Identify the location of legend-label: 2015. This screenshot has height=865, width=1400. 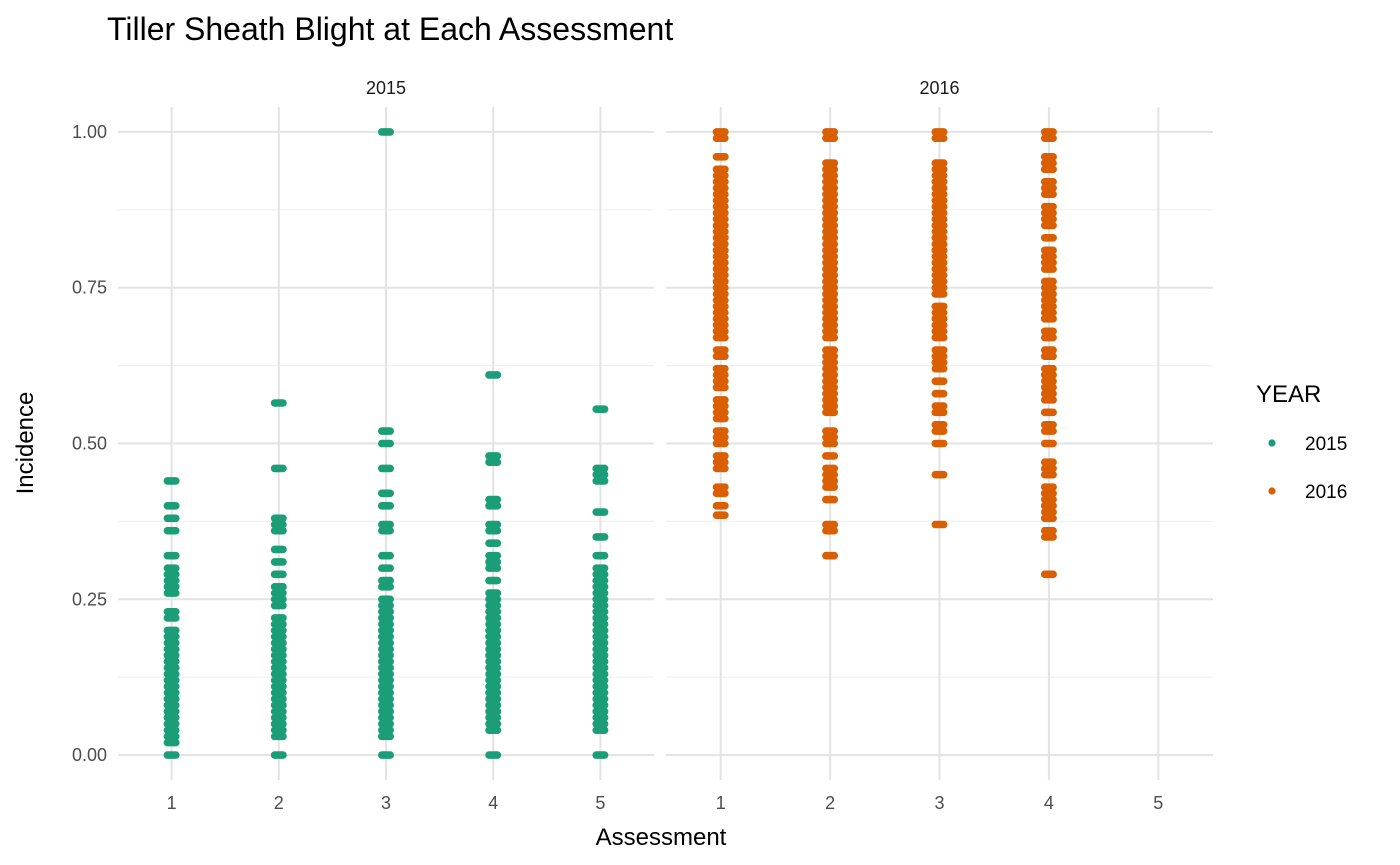
(1326, 444).